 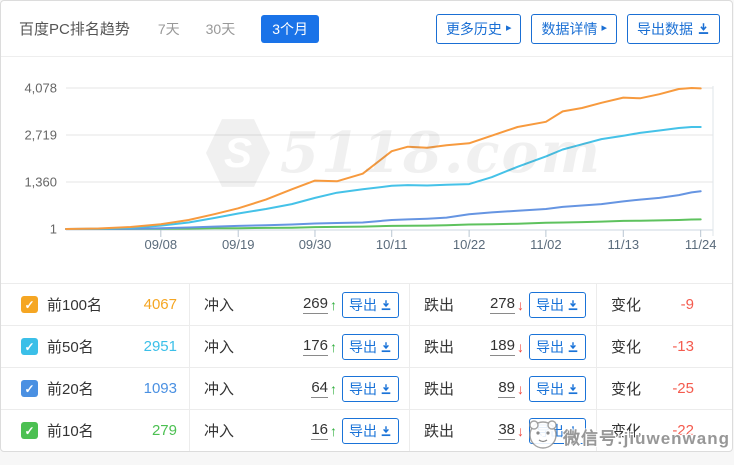 I want to click on svg-text: 11/24, so click(x=701, y=244).